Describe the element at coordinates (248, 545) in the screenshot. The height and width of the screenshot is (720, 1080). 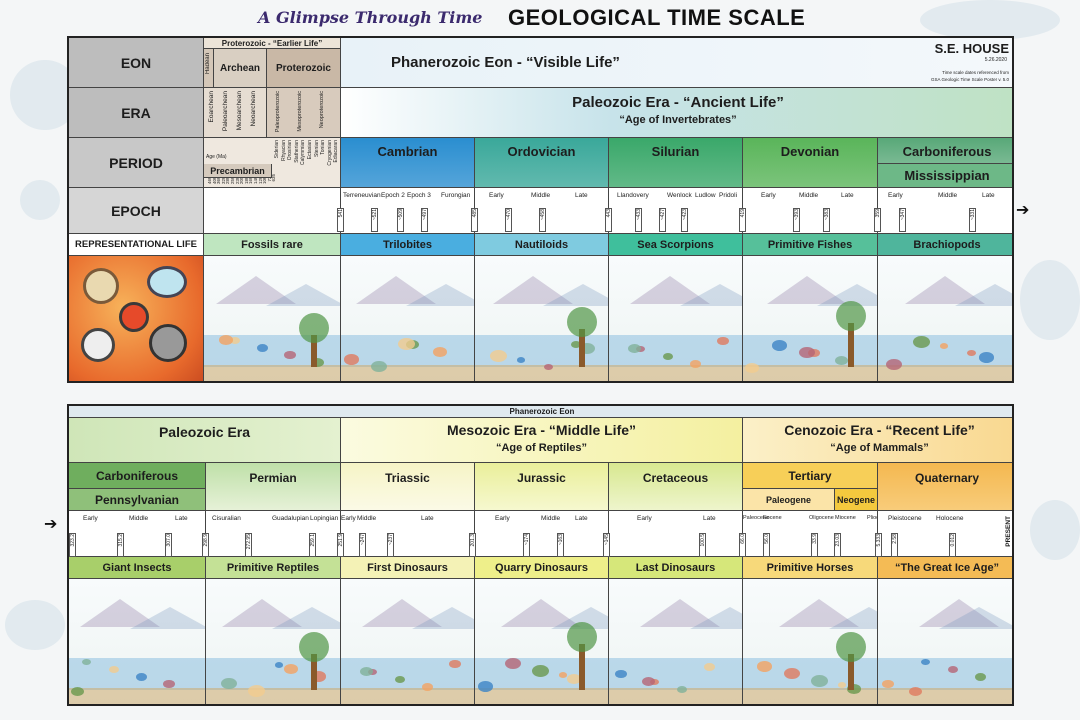
I see `age-tick: 272.95` at that location.